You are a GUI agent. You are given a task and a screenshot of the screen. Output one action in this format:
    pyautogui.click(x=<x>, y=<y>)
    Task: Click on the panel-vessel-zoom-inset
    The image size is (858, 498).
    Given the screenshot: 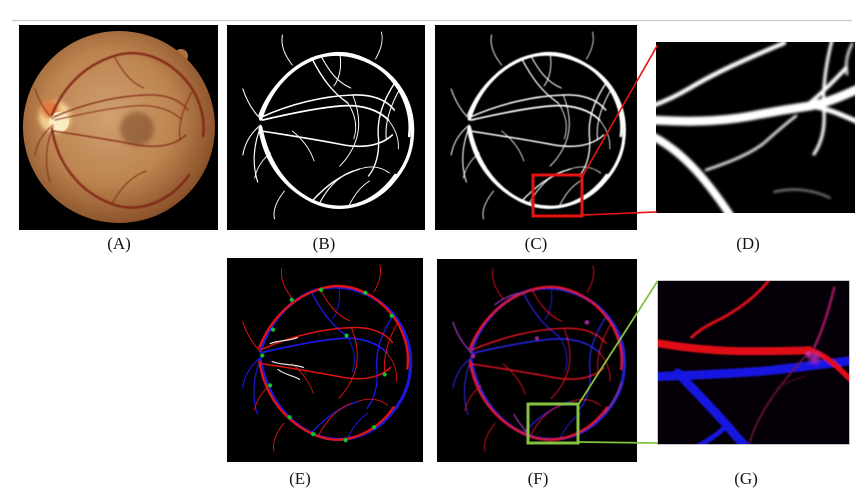 What is the action you would take?
    pyautogui.click(x=755, y=127)
    